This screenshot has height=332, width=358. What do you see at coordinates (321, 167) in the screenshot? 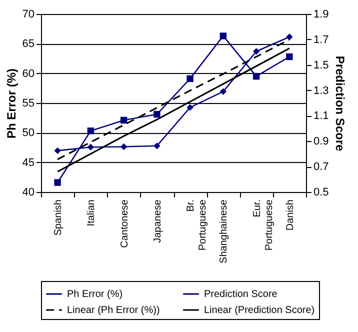
I see `y2-tick-label: 0.7` at bounding box center [321, 167].